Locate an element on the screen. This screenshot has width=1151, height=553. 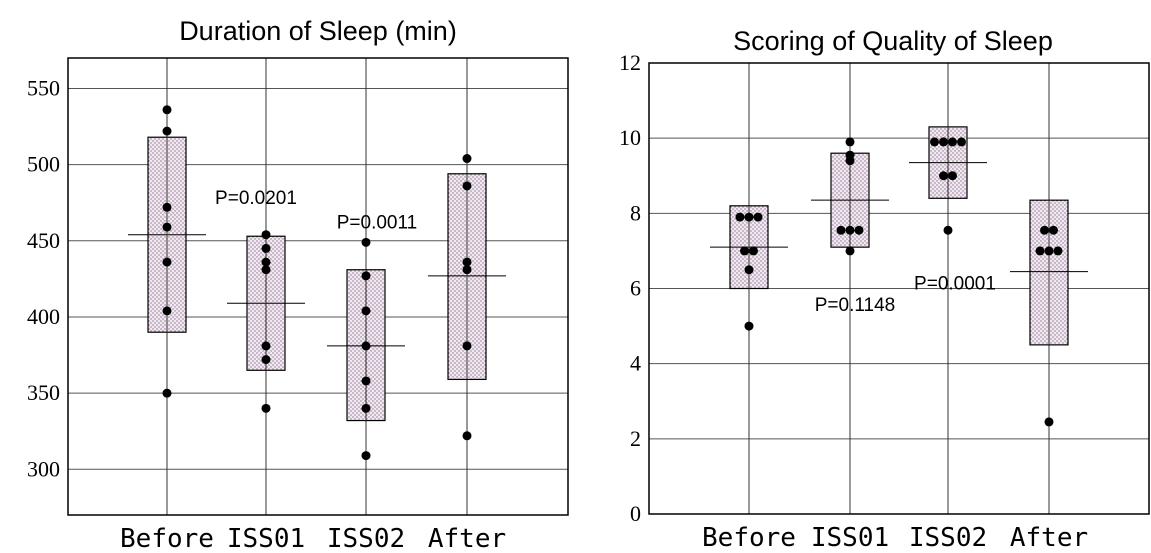
y-tick-label: 400 is located at coordinates (43, 316).